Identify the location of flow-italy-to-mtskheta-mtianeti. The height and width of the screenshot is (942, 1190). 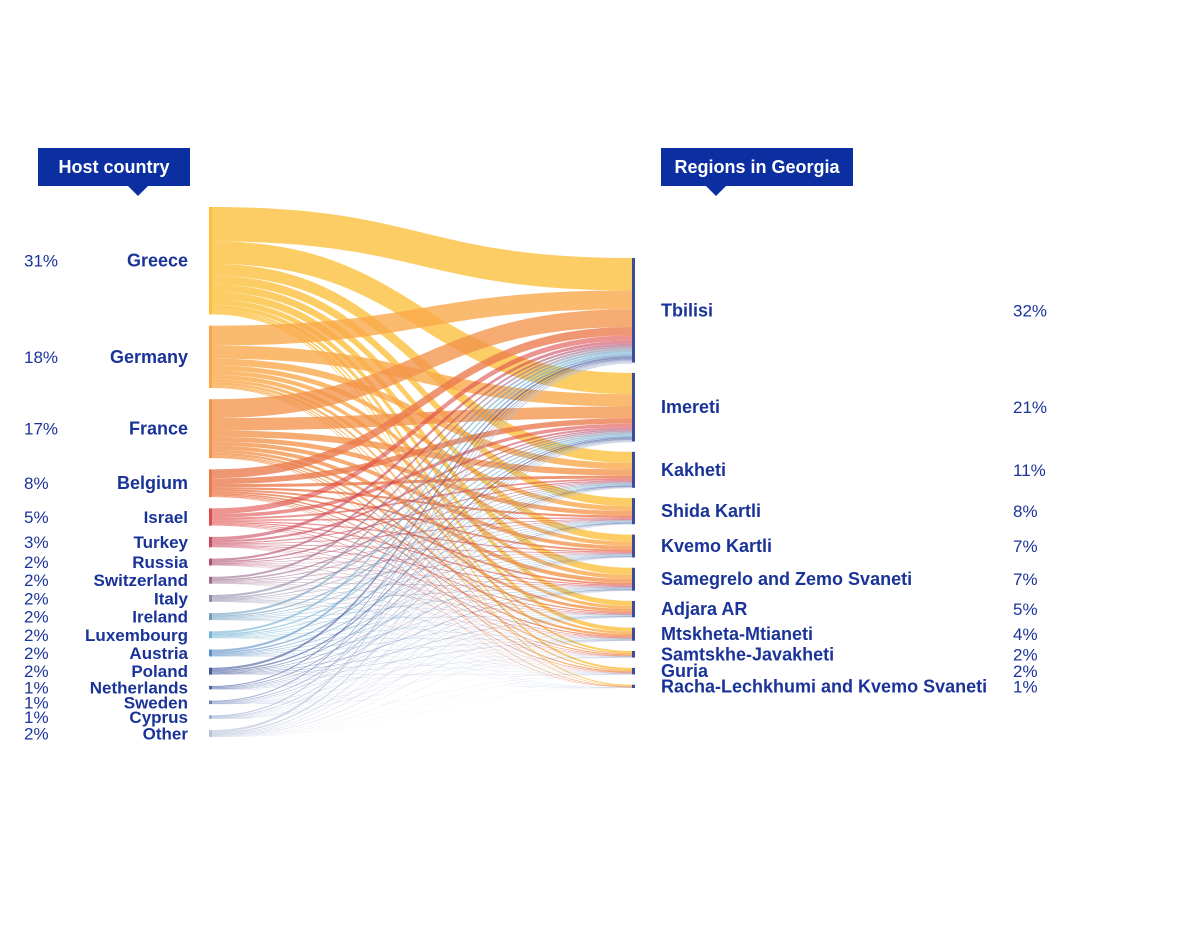
(422, 620).